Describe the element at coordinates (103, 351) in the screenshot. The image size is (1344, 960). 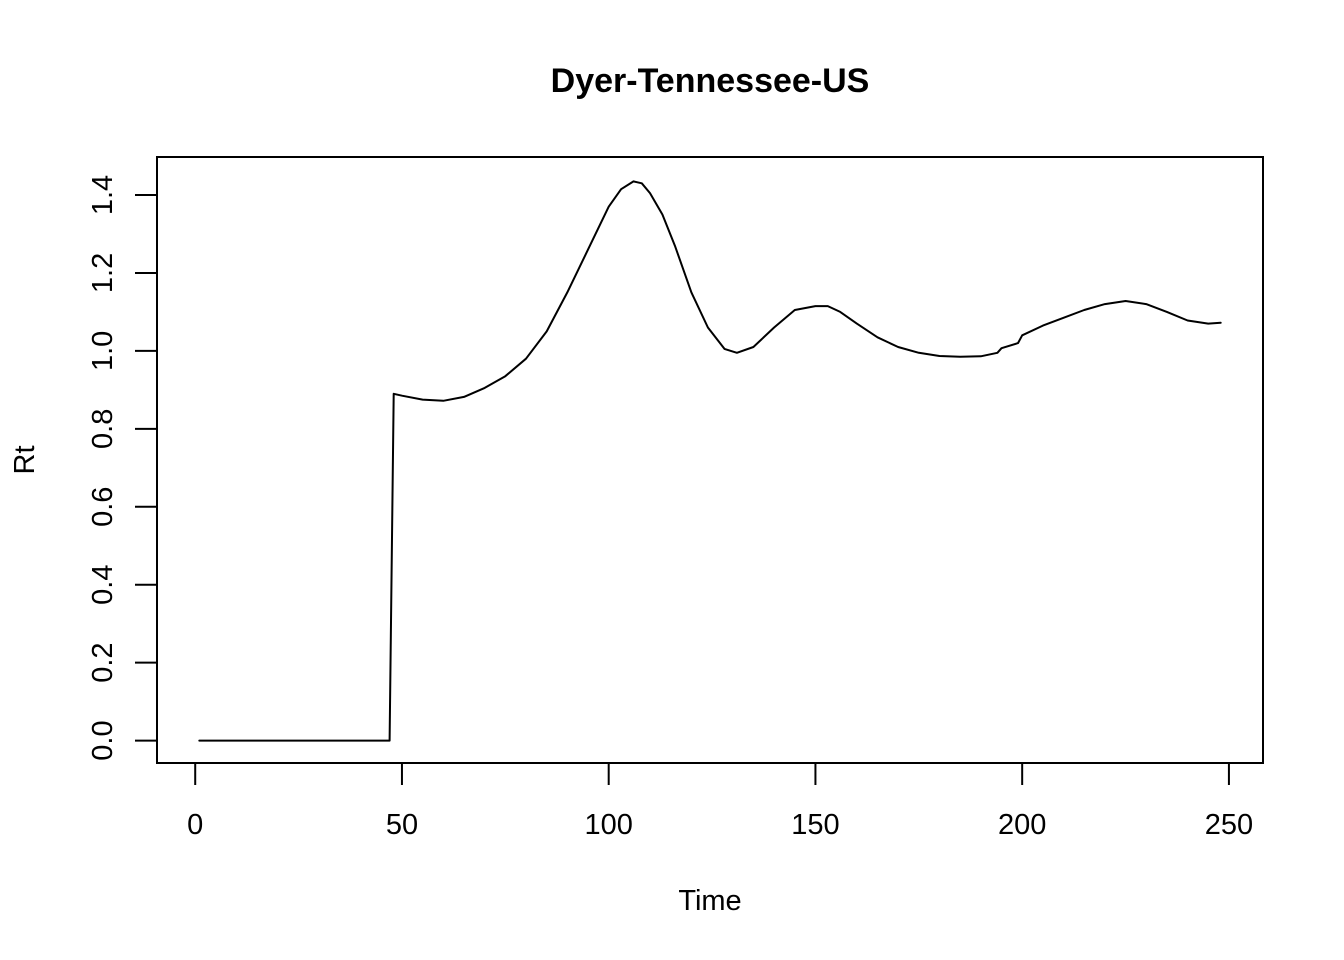
I see `y-tick-label: 1.0` at that location.